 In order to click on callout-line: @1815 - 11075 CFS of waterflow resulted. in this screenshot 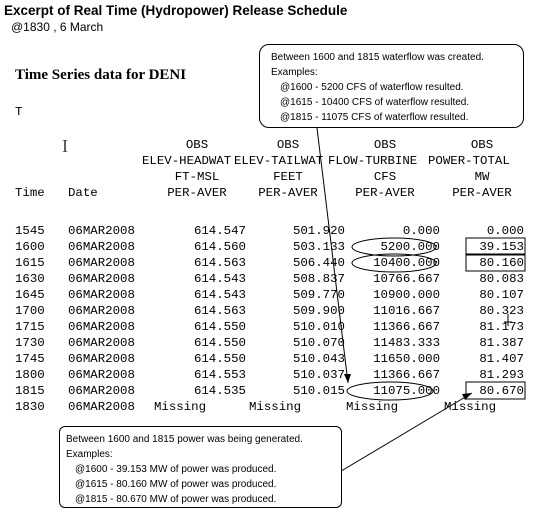, I will do `click(374, 117)`.